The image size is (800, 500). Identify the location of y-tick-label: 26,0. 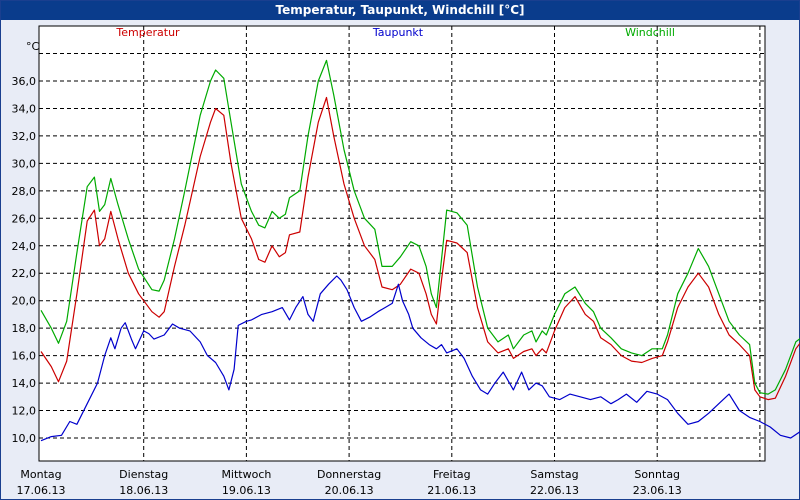
(24, 218).